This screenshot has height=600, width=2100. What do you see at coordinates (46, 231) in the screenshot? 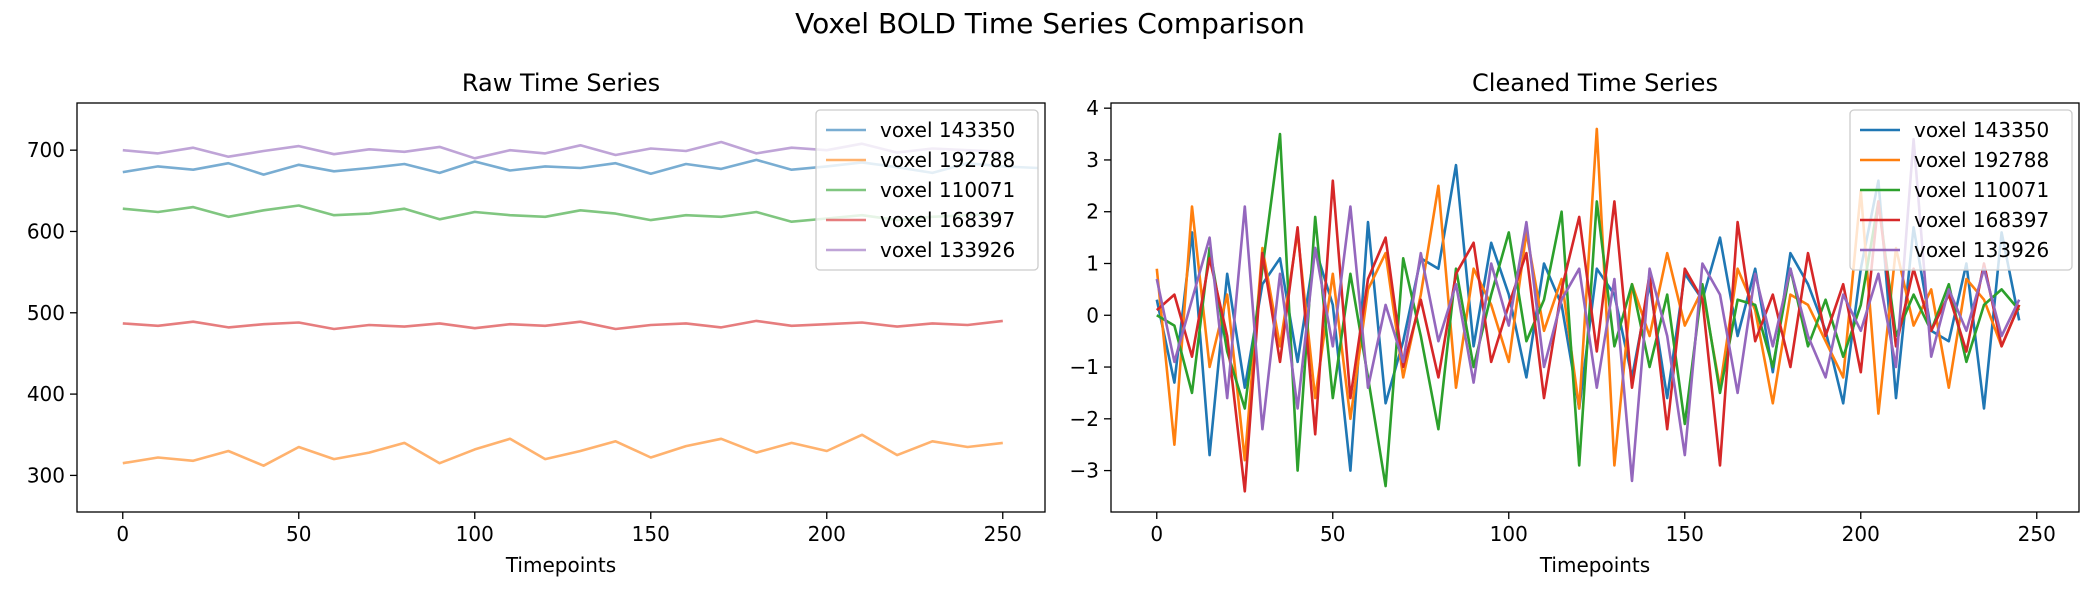
I see `y-tick-label: 600` at bounding box center [46, 231].